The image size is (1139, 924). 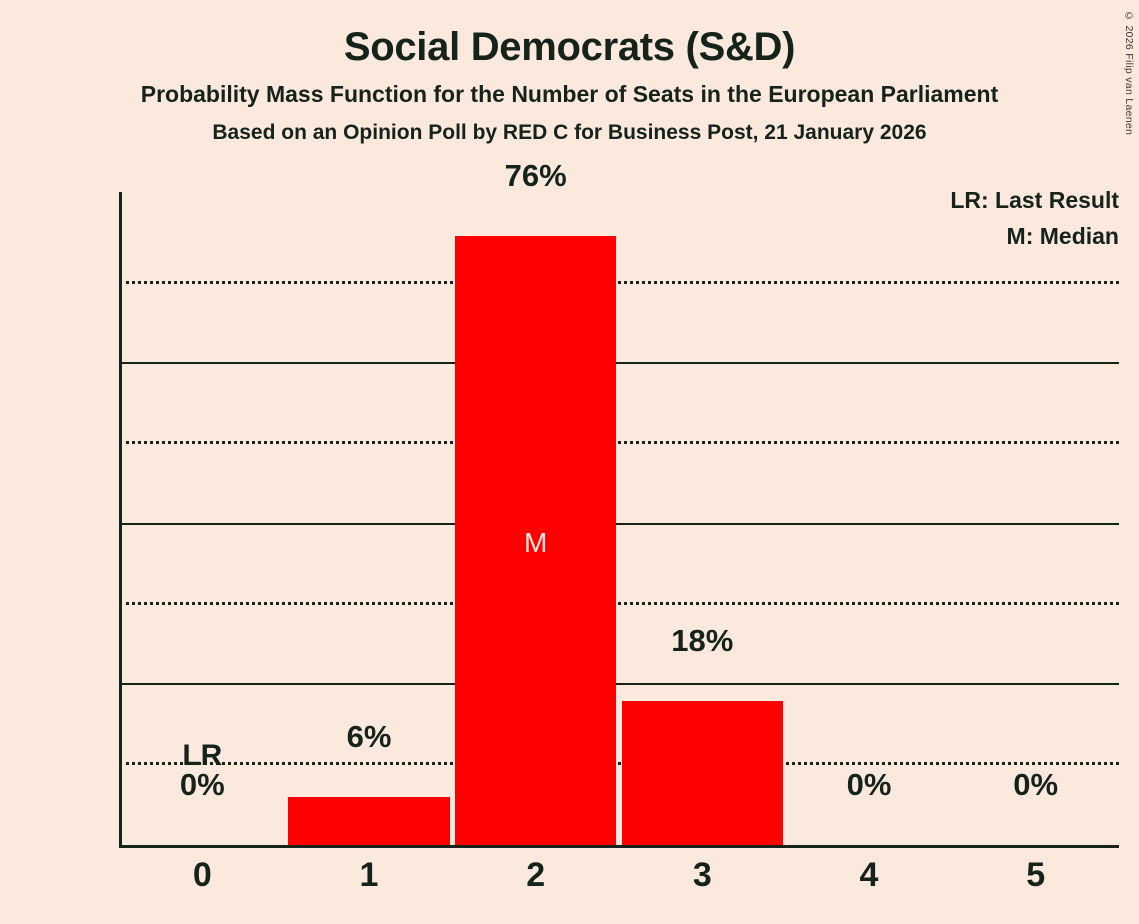 I want to click on bar-value-label-3: 18%, so click(x=702, y=640).